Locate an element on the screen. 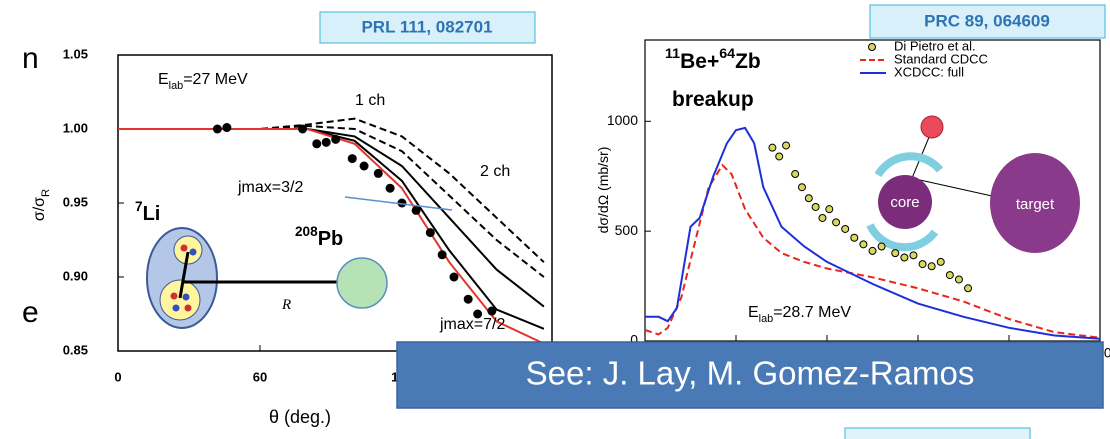  annotation: target is located at coordinates (1035, 204).